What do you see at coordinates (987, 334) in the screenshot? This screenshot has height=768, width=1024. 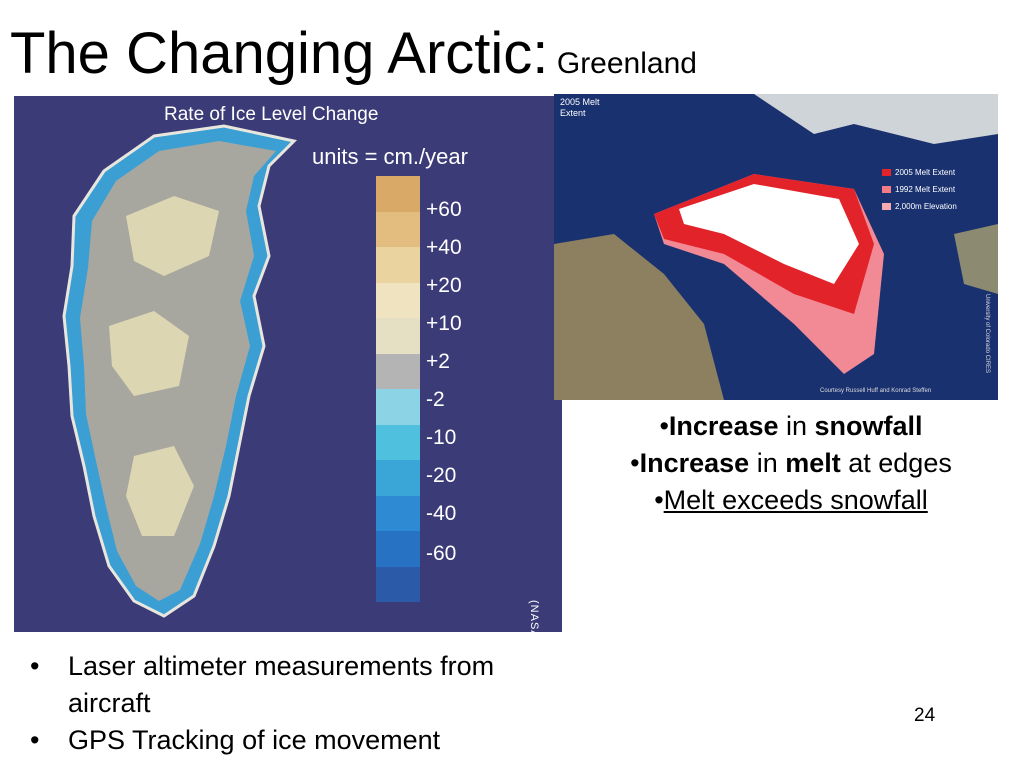 I see `satellite-side-credit: University of Colorado CIRES` at bounding box center [987, 334].